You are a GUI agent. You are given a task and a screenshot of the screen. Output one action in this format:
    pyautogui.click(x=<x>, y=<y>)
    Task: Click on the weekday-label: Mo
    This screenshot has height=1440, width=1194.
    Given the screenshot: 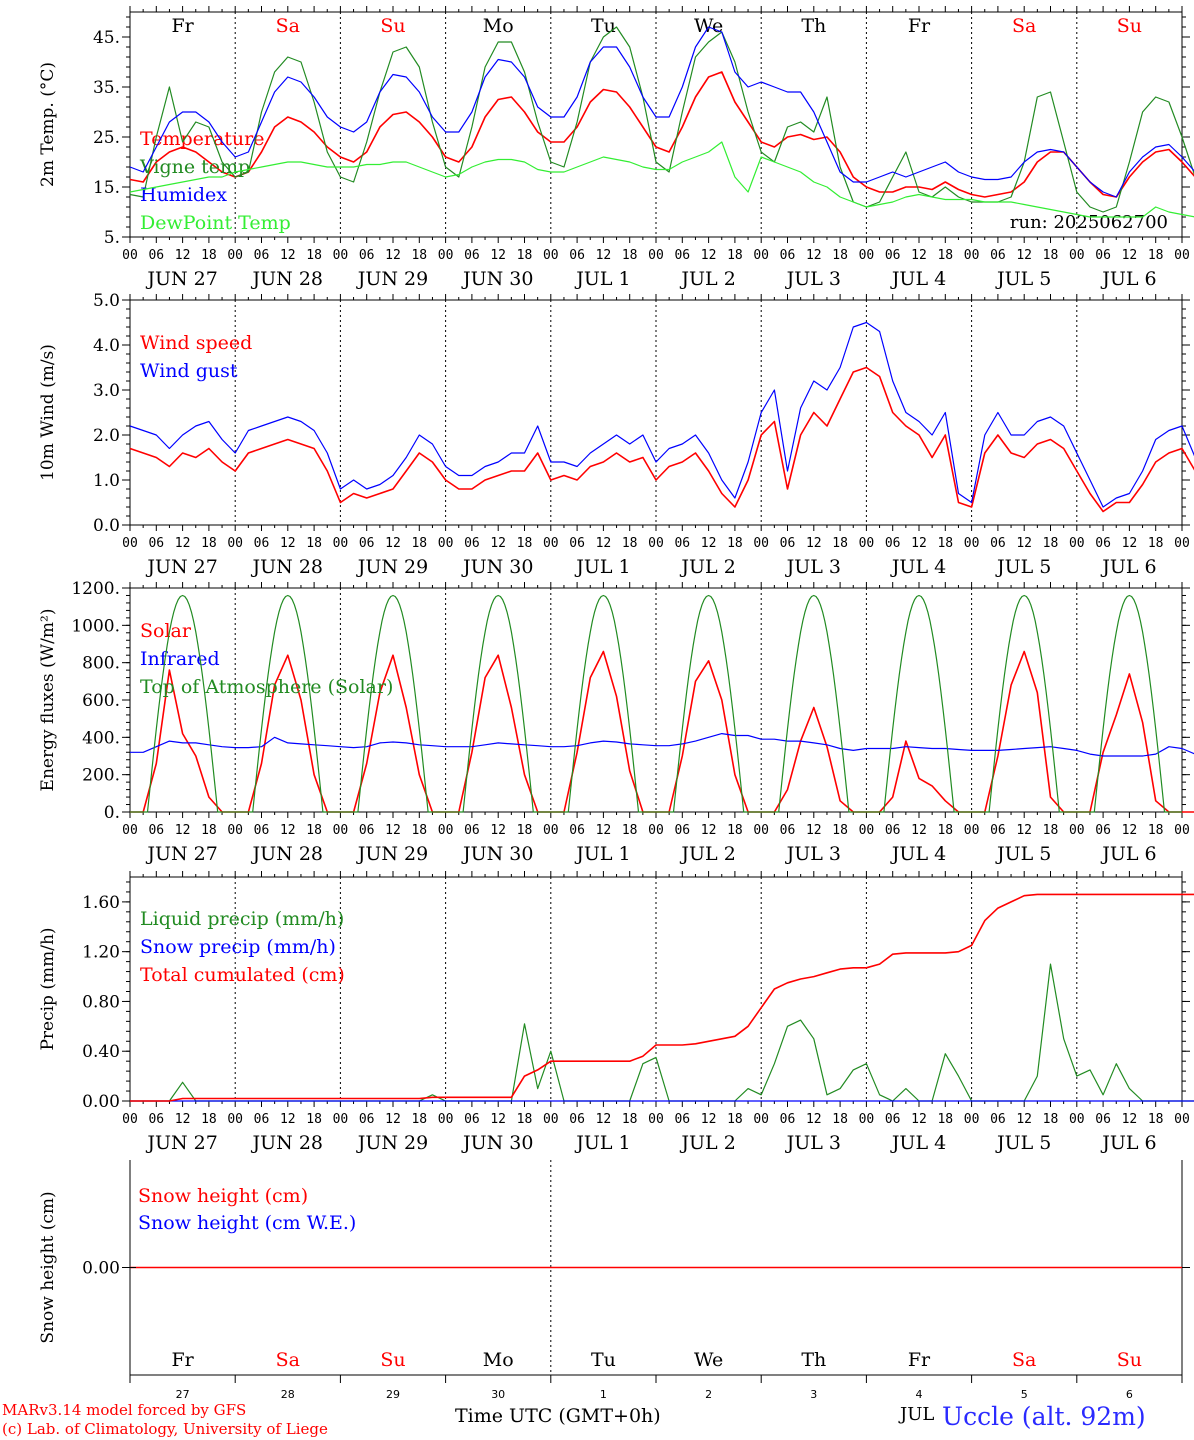 What is the action you would take?
    pyautogui.click(x=498, y=26)
    